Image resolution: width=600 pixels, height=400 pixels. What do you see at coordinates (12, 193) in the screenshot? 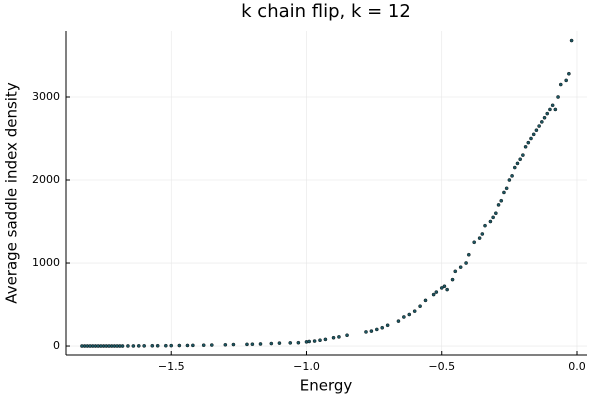
I see `y-axis-label: Average saddle index density` at bounding box center [12, 193].